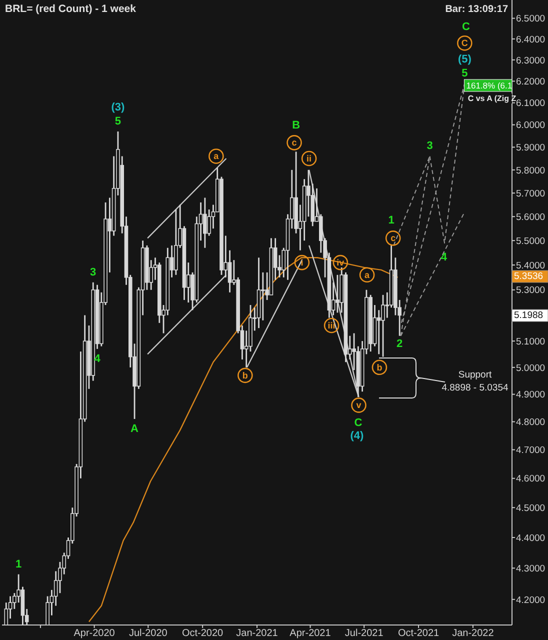  I want to click on y-tick-label: 4.2000, so click(531, 600).